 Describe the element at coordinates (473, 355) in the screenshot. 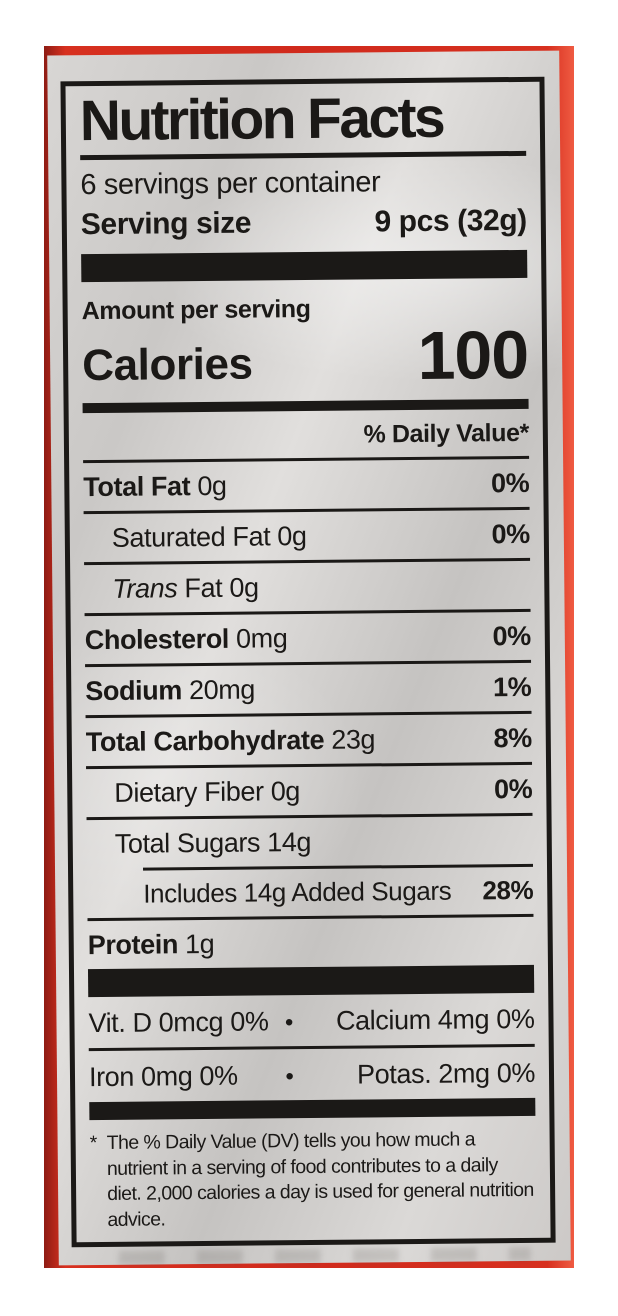

I see `calories-value: 100` at that location.